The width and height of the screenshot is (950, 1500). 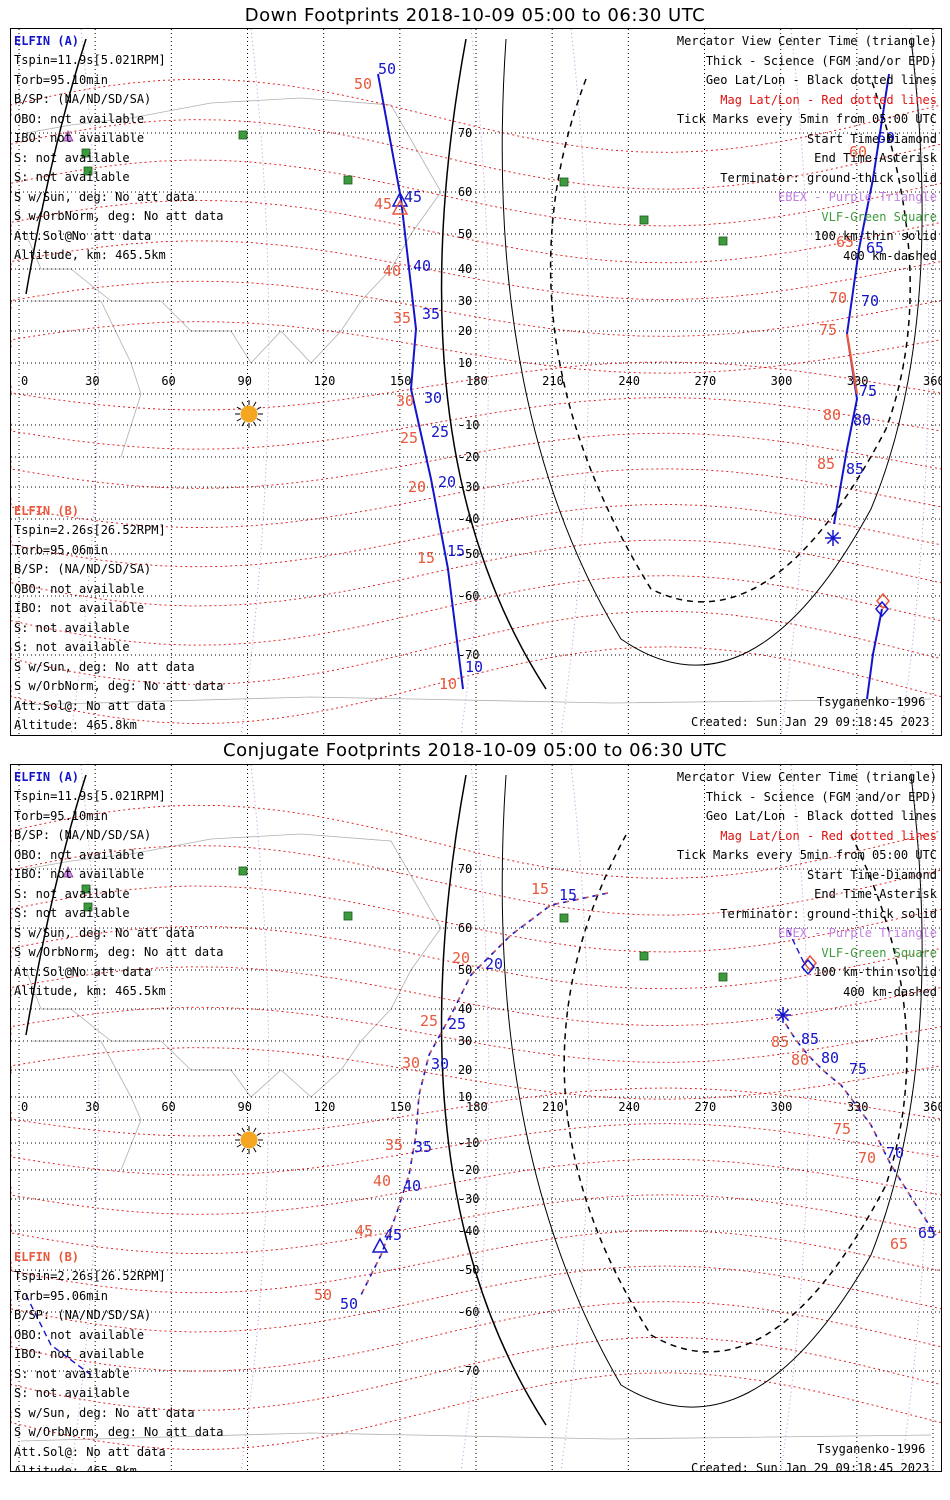 I want to click on tick-label-28: 85, so click(x=855, y=469).